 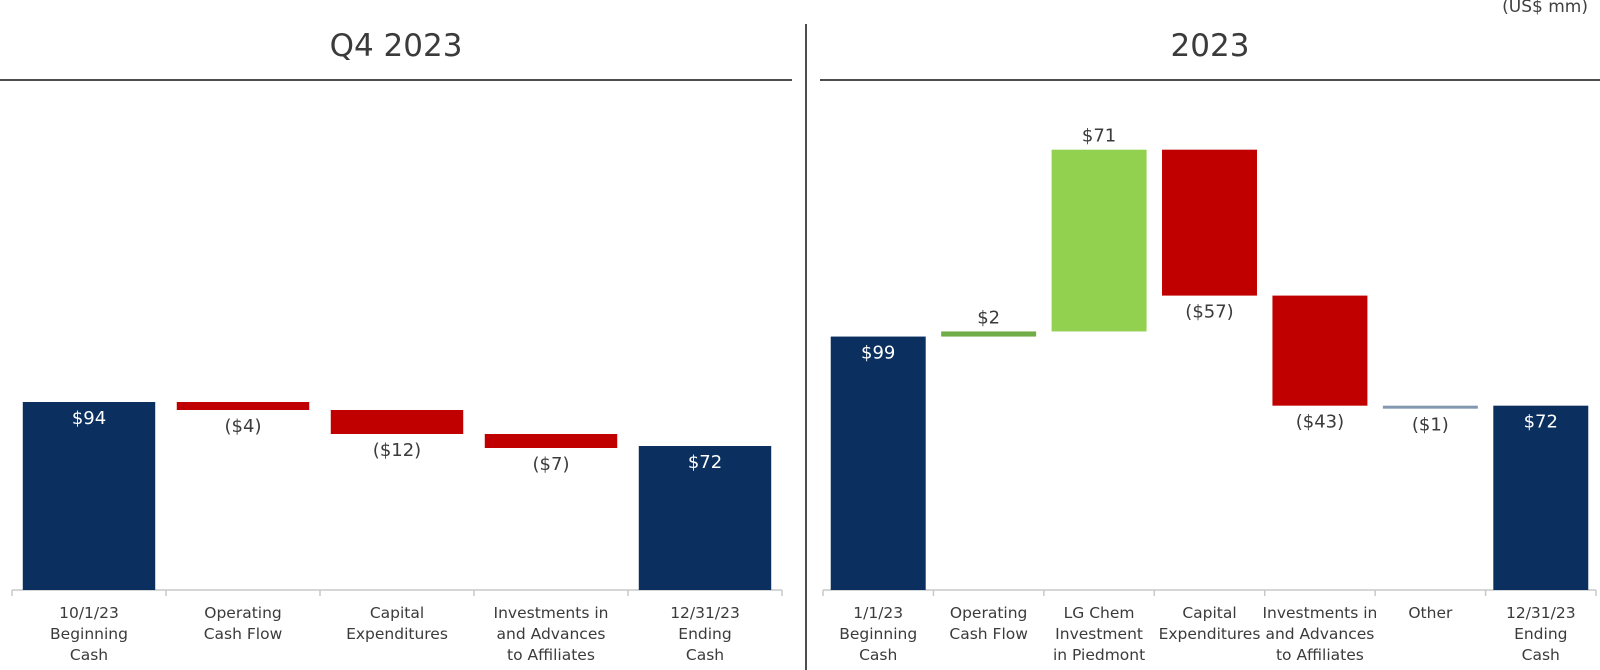 I want to click on category-label-7: Cash, so click(x=1541, y=655).